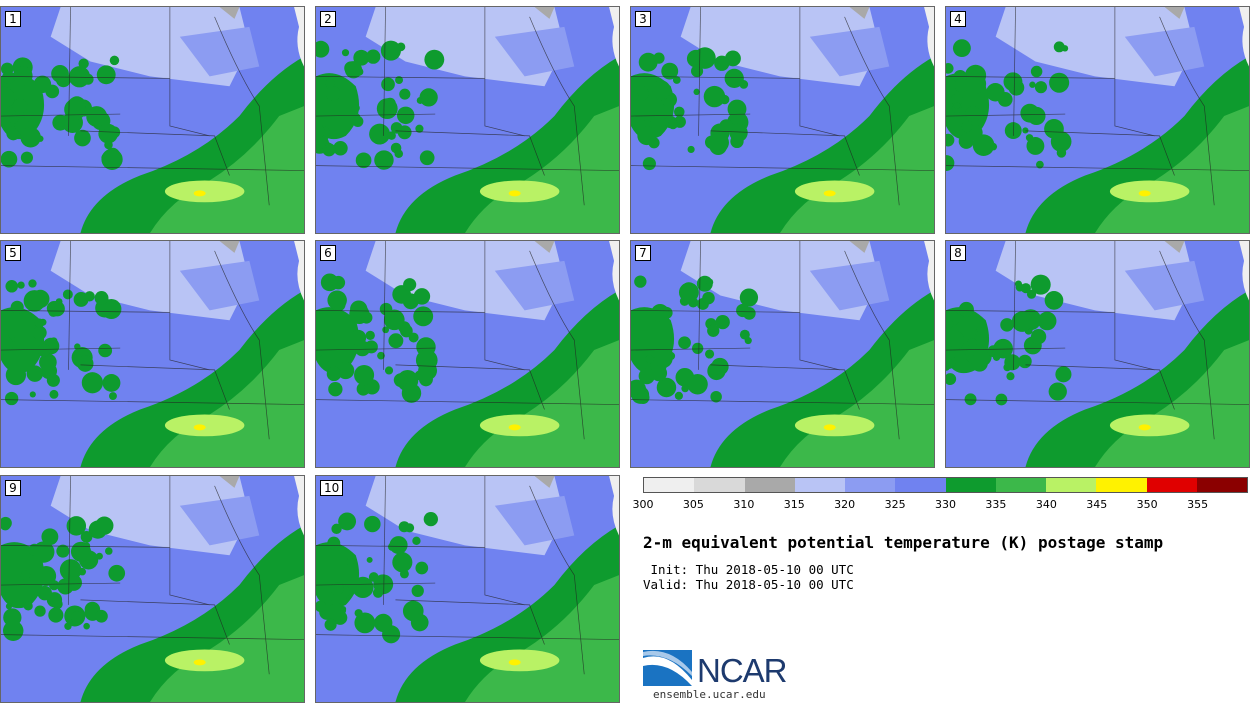 This screenshot has height=703, width=1260. I want to click on colorbar-tick-label: 355, so click(1198, 504).